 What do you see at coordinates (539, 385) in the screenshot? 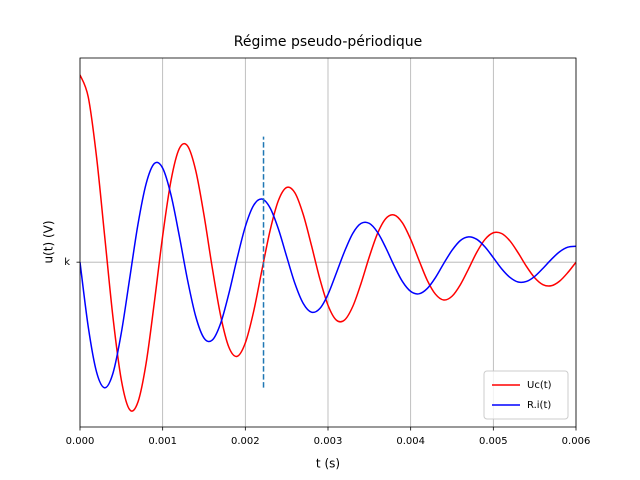
I see `legend-label: Uc(t)` at bounding box center [539, 385].